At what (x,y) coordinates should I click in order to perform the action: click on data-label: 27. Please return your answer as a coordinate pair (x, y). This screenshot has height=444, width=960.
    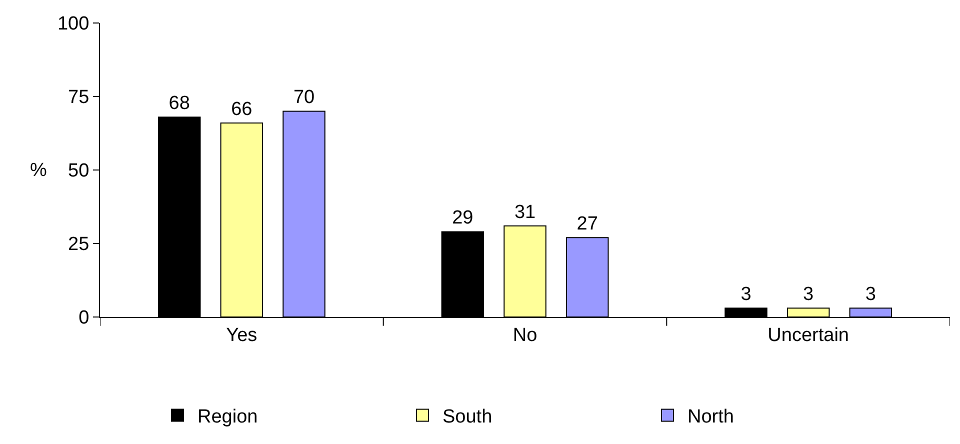
    Looking at the image, I should click on (587, 224).